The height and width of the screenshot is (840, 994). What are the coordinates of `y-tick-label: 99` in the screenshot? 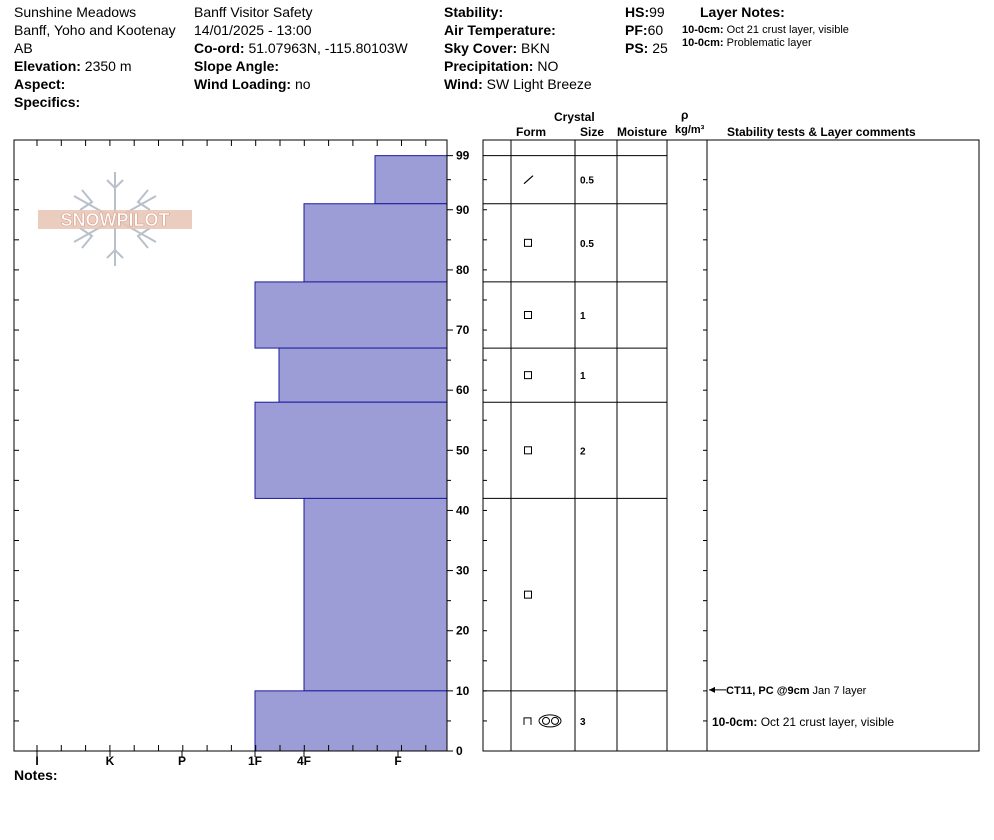 It's located at (463, 156).